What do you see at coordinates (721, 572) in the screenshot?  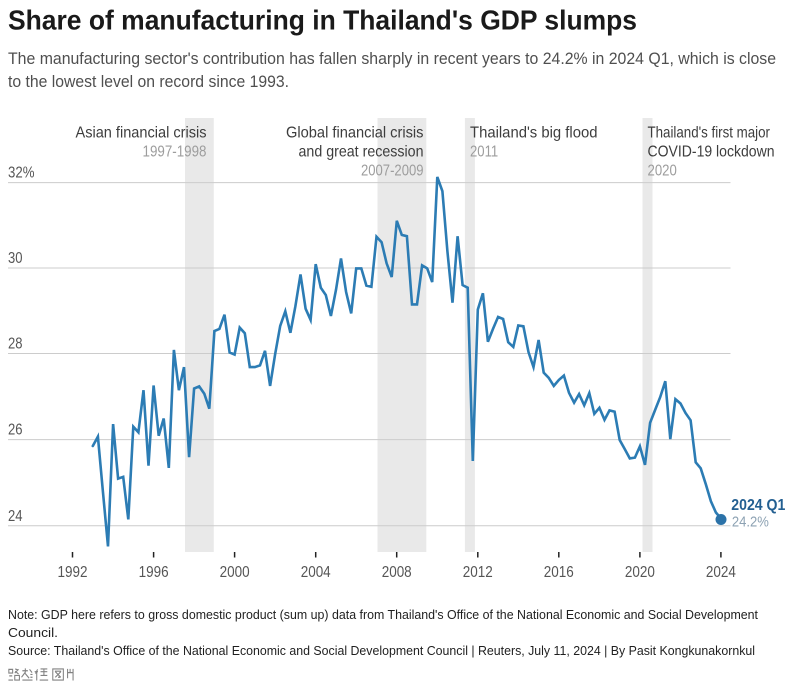 I see `svg-text: 2024` at bounding box center [721, 572].